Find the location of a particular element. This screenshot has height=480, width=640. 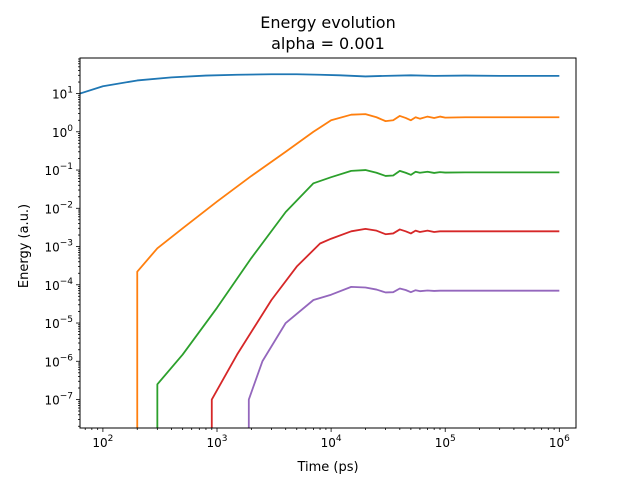

x-tick-label: 10³ is located at coordinates (216, 442).